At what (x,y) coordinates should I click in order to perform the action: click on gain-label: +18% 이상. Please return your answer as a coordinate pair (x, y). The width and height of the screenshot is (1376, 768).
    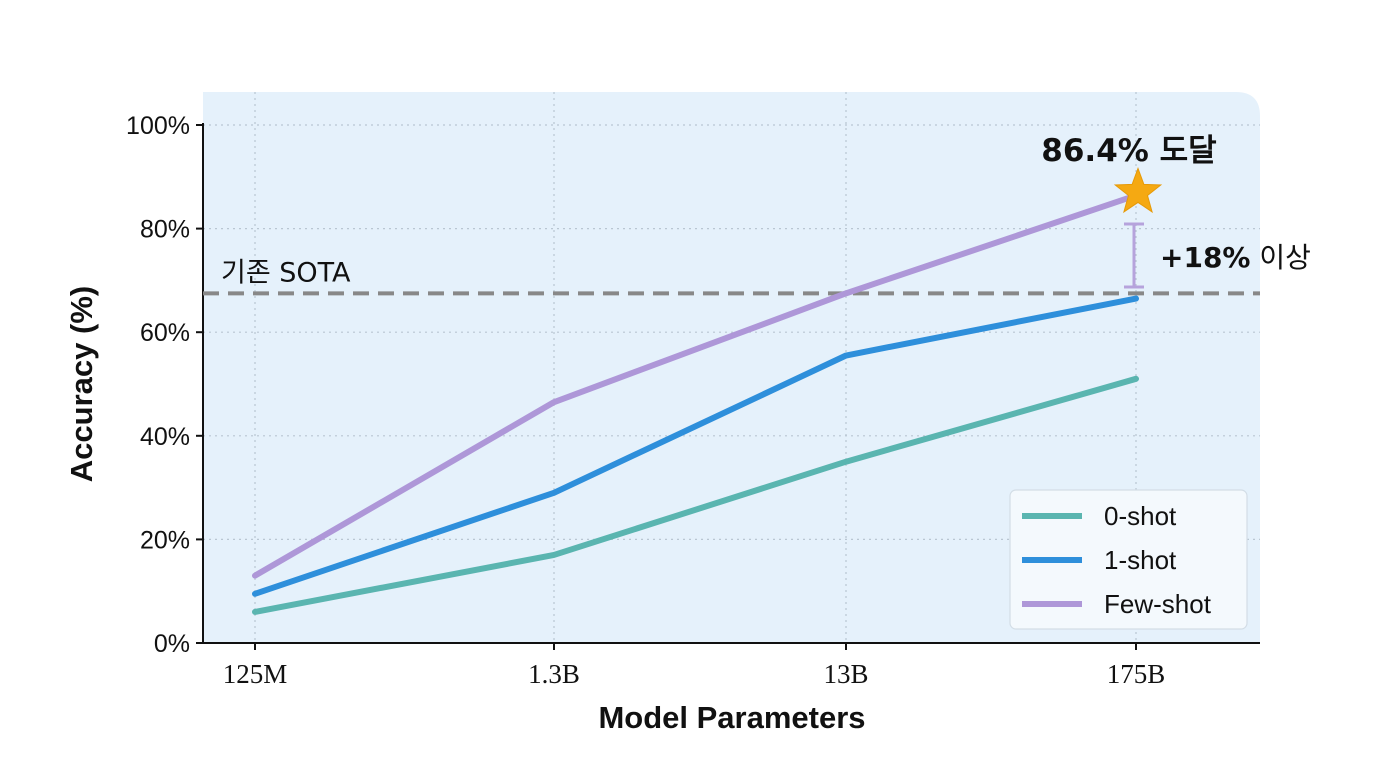
    Looking at the image, I should click on (1235, 257).